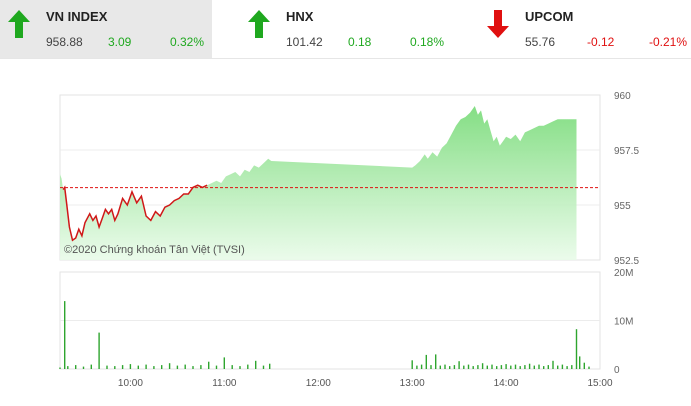 The height and width of the screenshot is (406, 691). I want to click on price-tick-label: 960, so click(622, 96).